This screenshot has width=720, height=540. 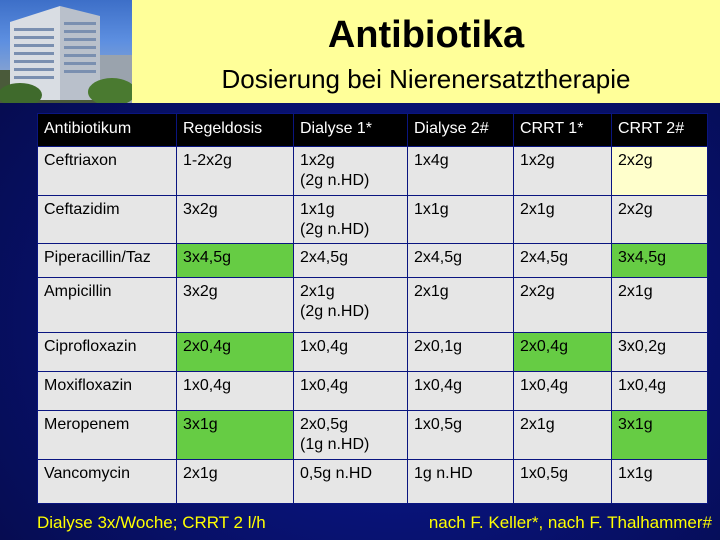 What do you see at coordinates (107, 305) in the screenshot?
I see `antibiotic-name-cell: Ampicillin` at bounding box center [107, 305].